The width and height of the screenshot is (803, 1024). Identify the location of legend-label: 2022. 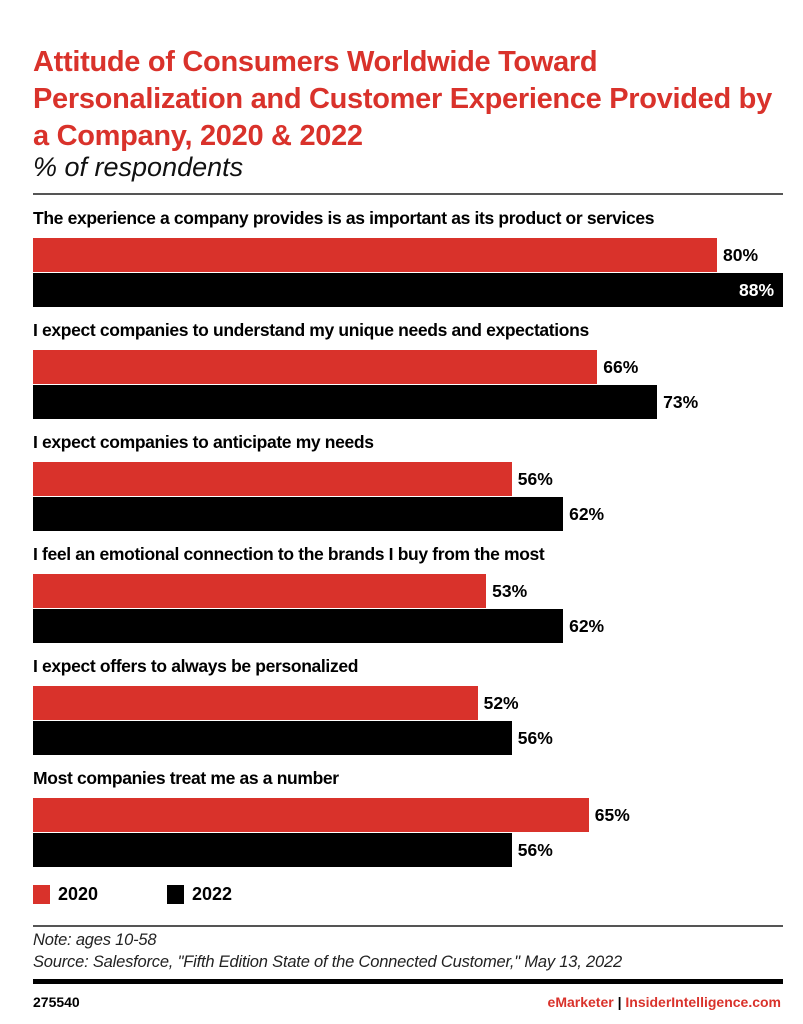
(212, 894).